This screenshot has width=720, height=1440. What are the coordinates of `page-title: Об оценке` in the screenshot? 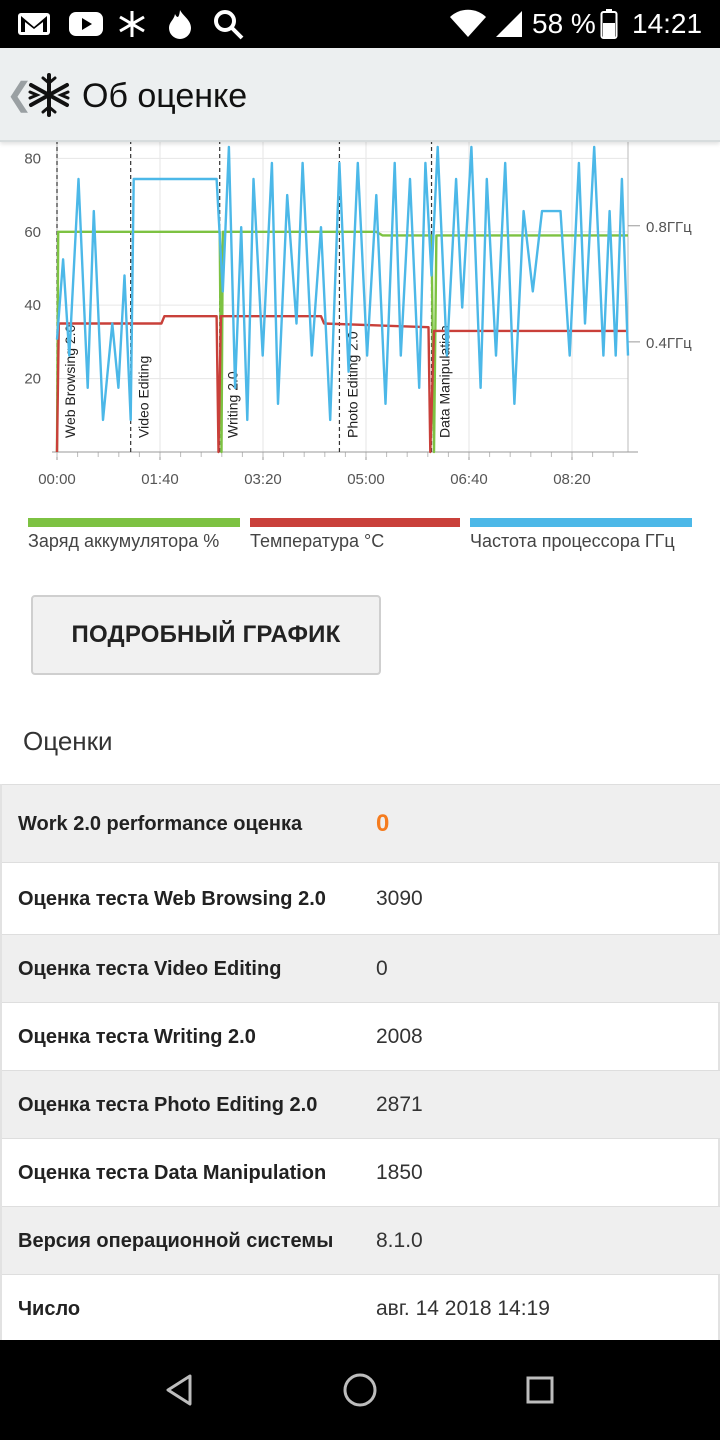 It's located at (165, 96).